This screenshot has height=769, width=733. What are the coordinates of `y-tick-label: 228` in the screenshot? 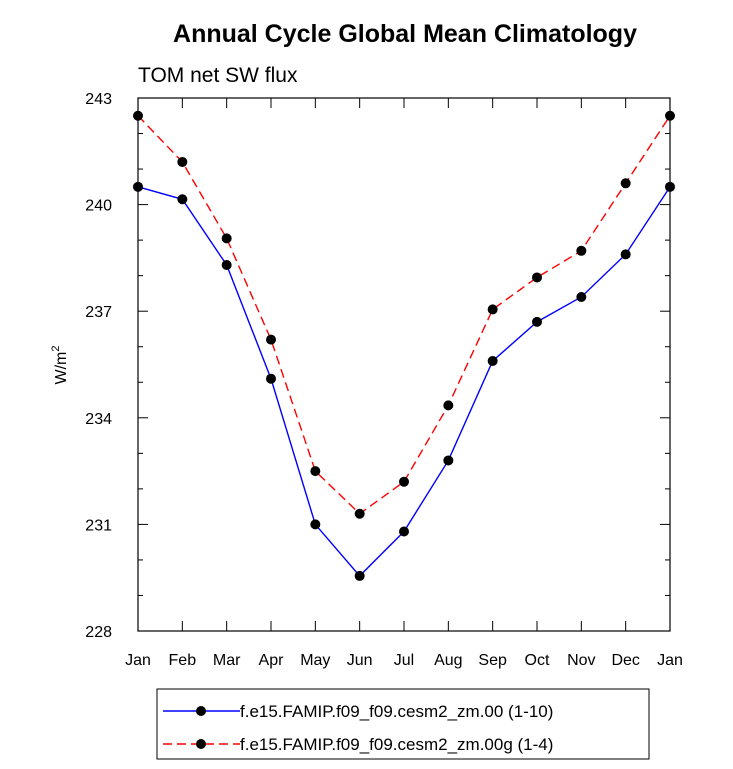 It's located at (98, 632).